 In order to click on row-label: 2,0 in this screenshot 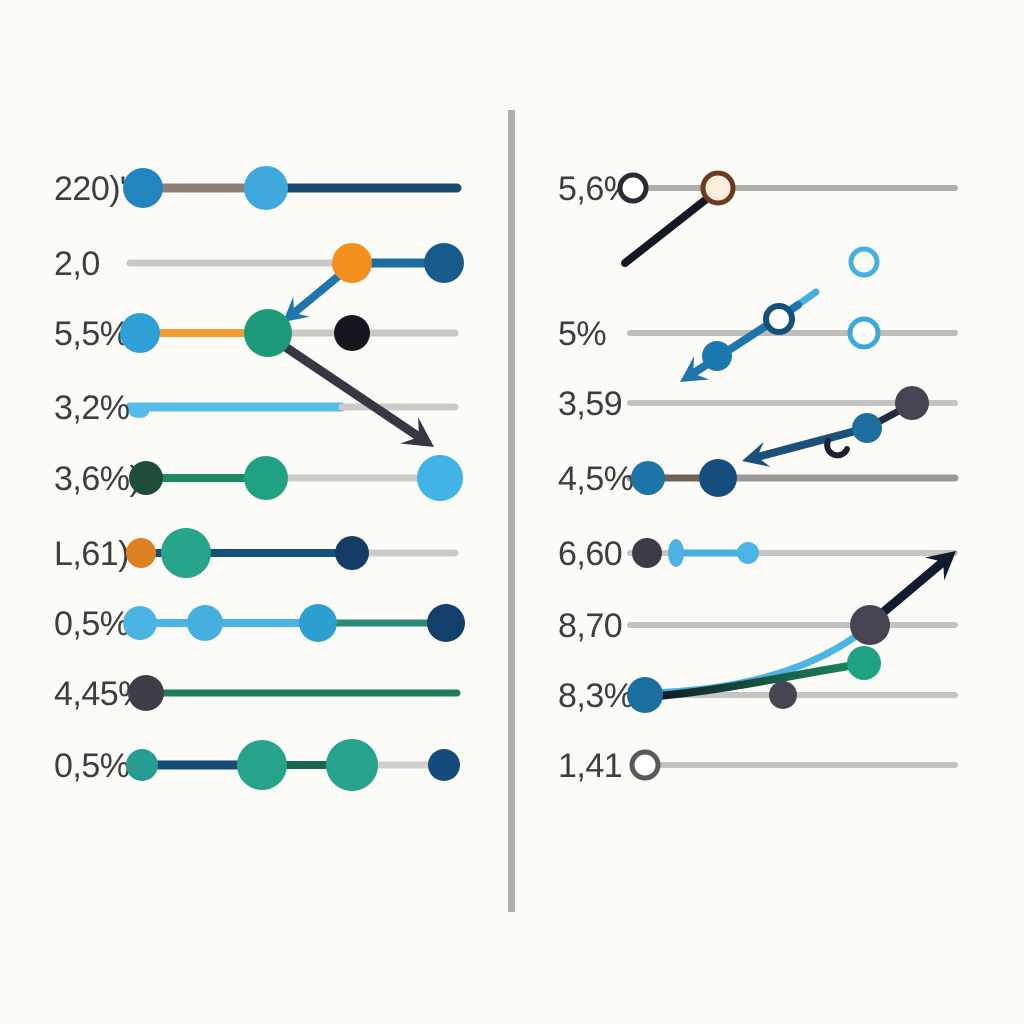, I will do `click(77, 264)`.